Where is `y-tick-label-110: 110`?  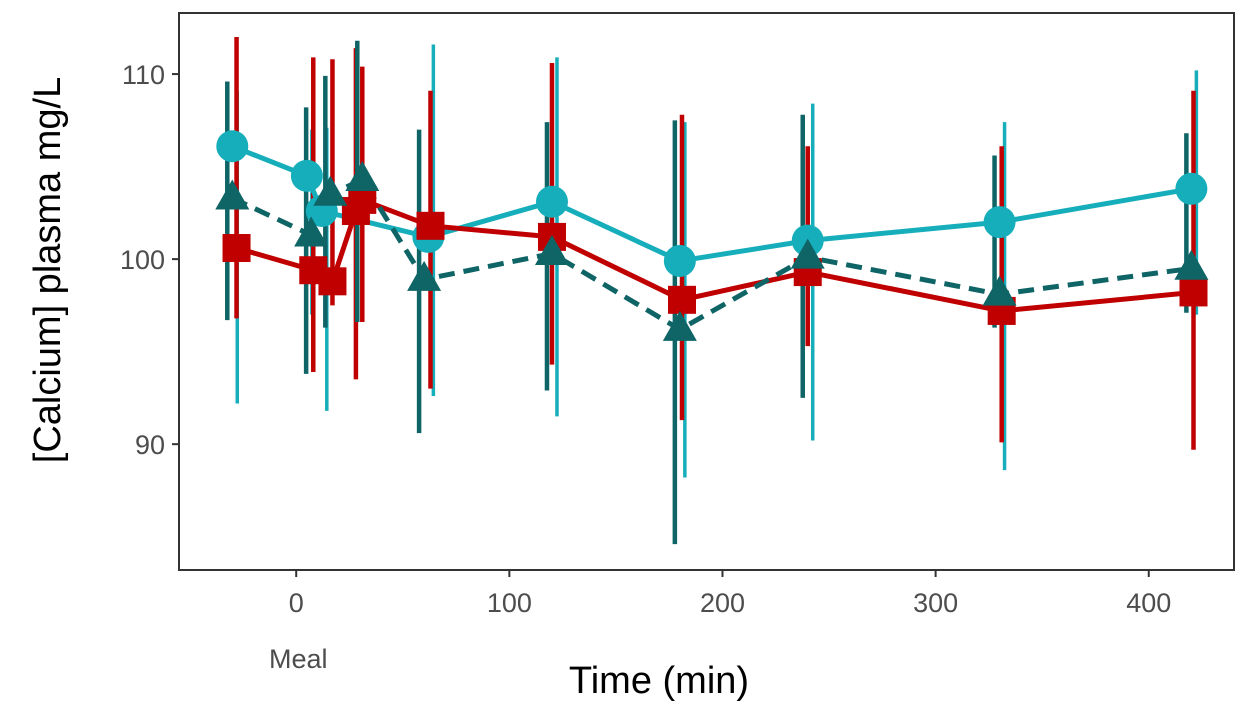 y-tick-label-110: 110 is located at coordinates (143, 75).